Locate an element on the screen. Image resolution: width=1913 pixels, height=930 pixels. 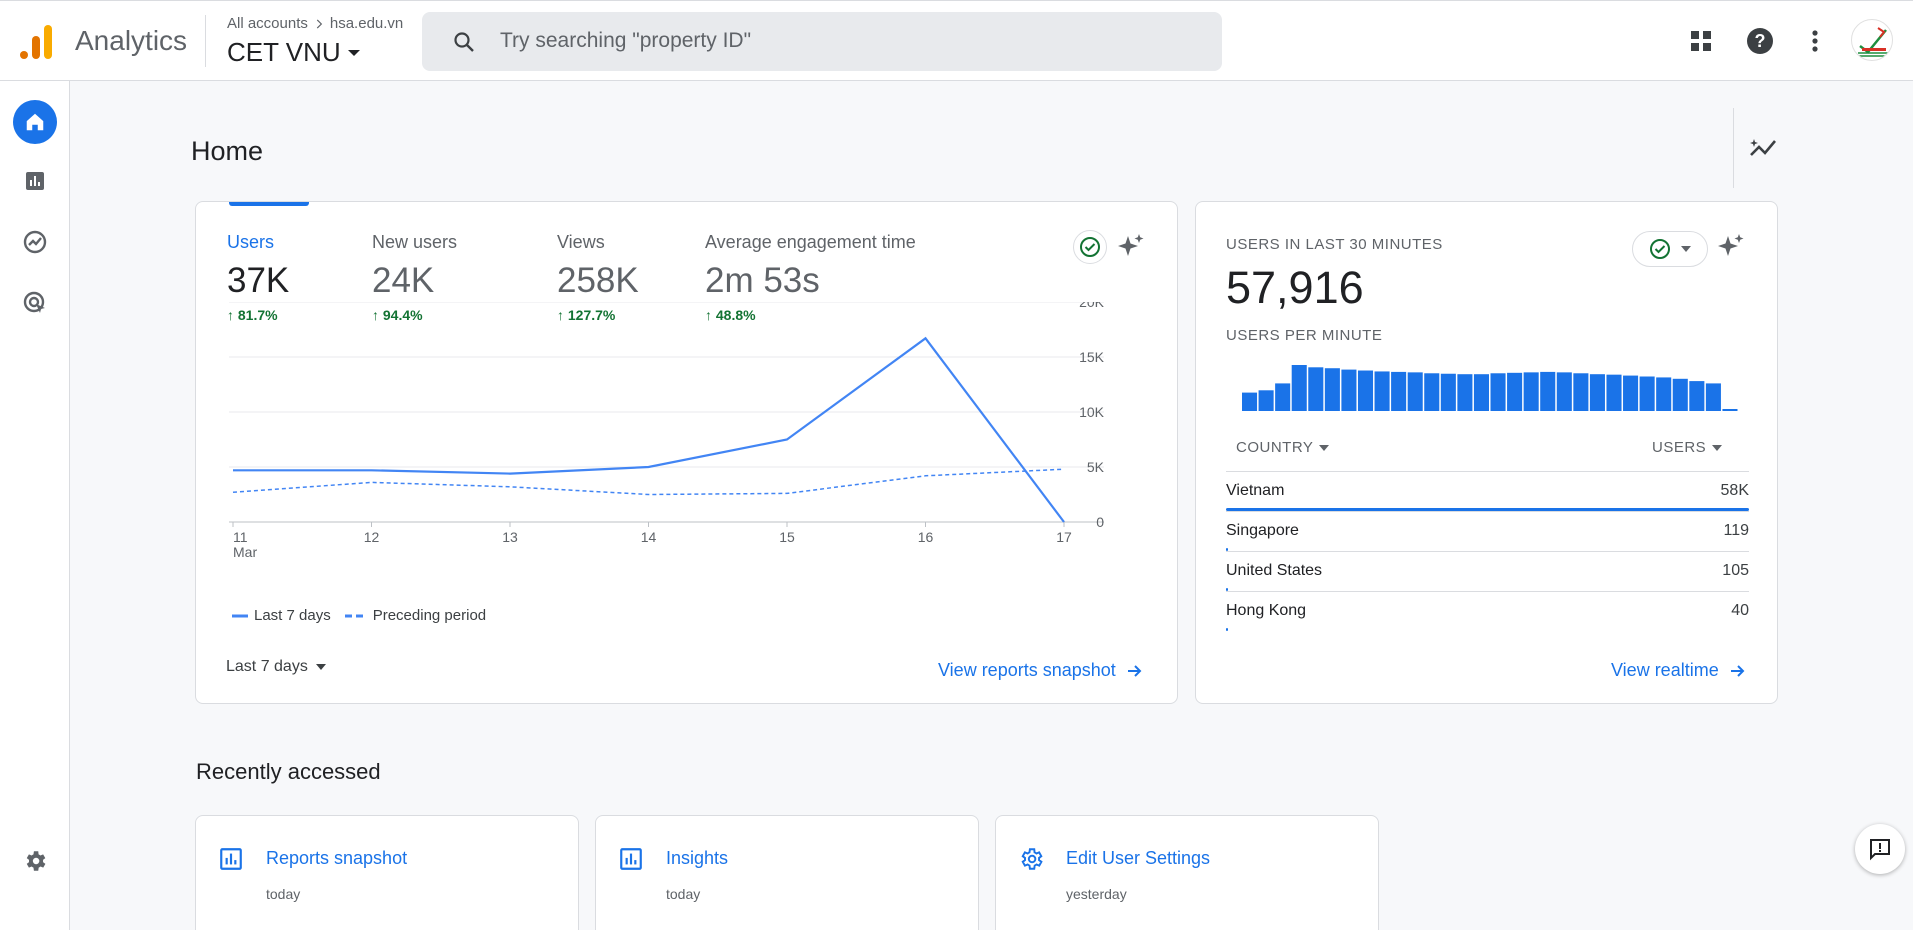
breadcrumb: All accounts hsa.edu.vn is located at coordinates (315, 23).